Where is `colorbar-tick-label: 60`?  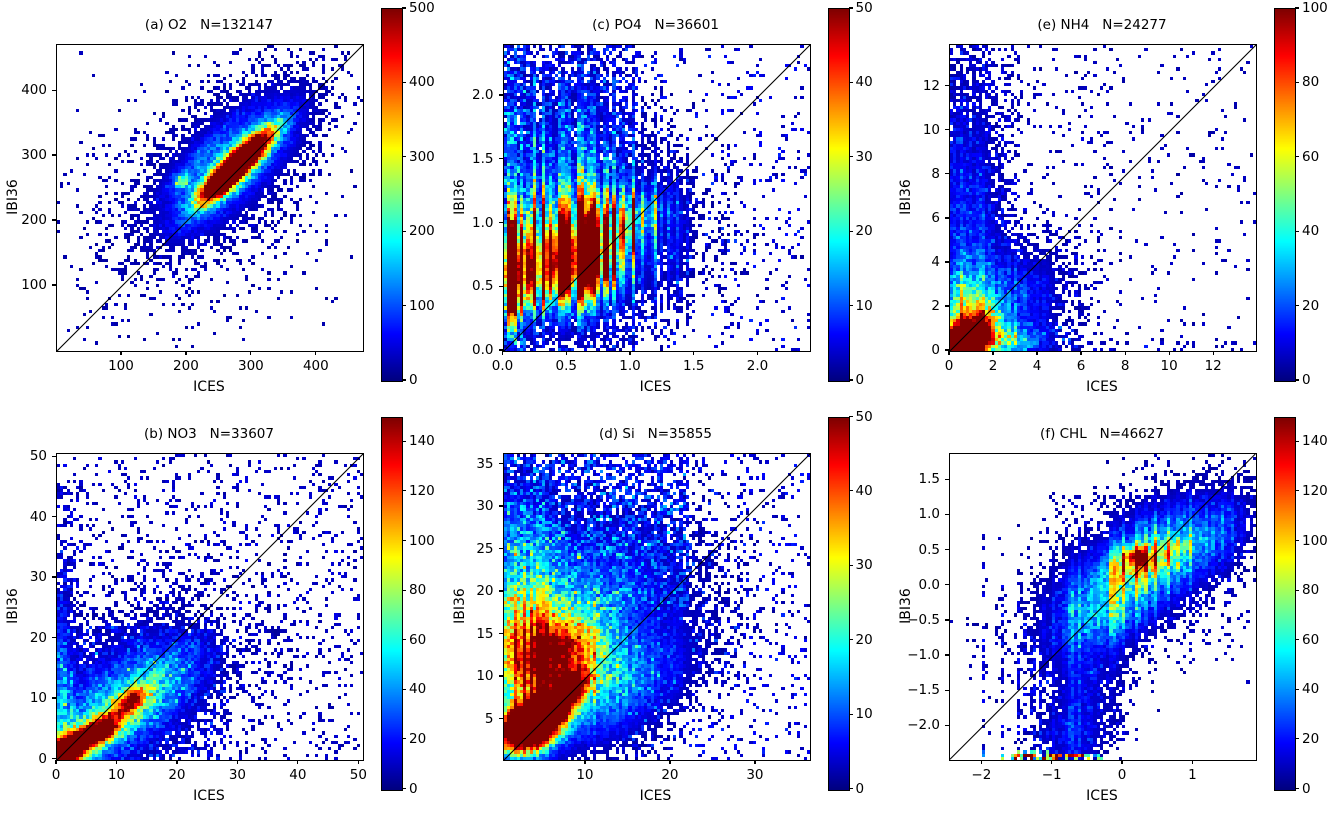 colorbar-tick-label: 60 is located at coordinates (1311, 639).